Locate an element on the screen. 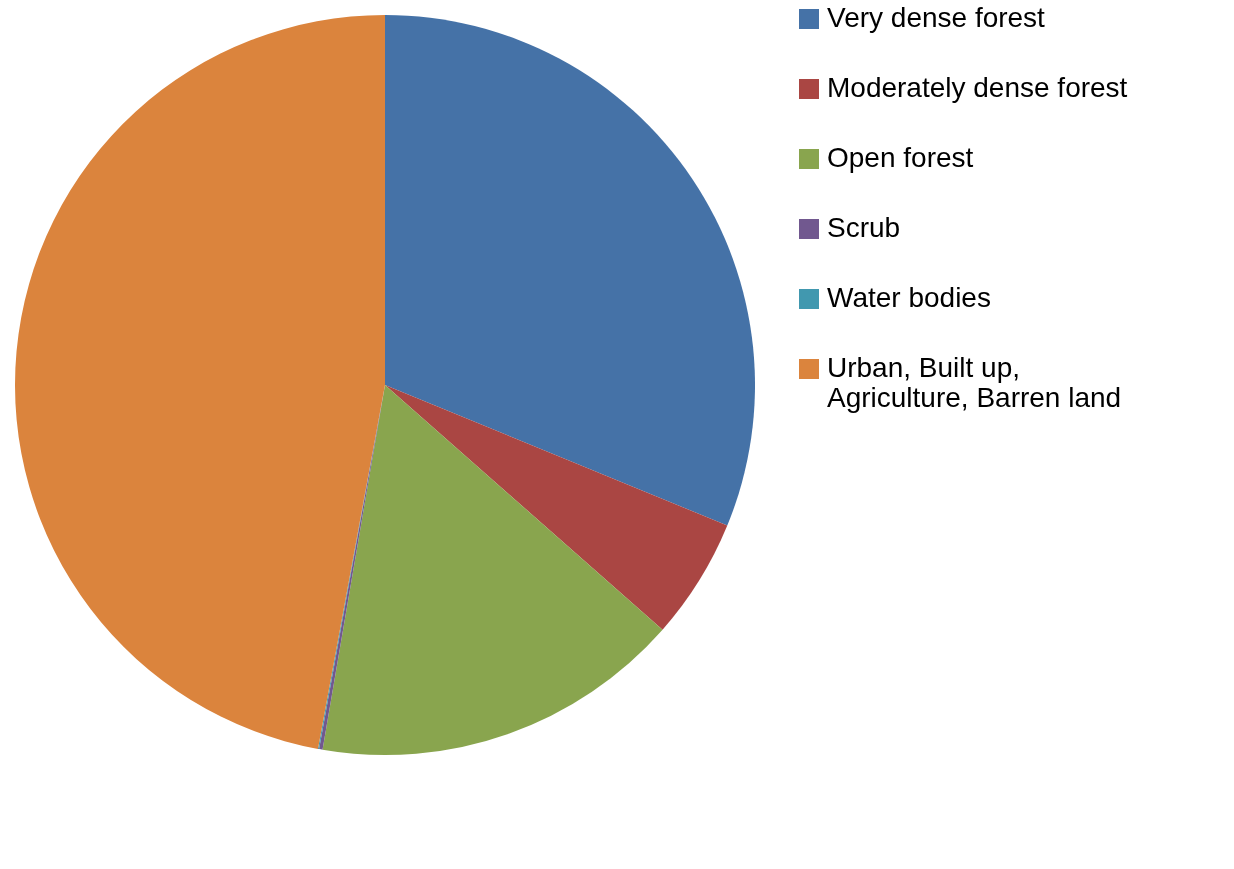  legend-label: Urban, Built up, Agriculture, Barren land is located at coordinates (974, 382).